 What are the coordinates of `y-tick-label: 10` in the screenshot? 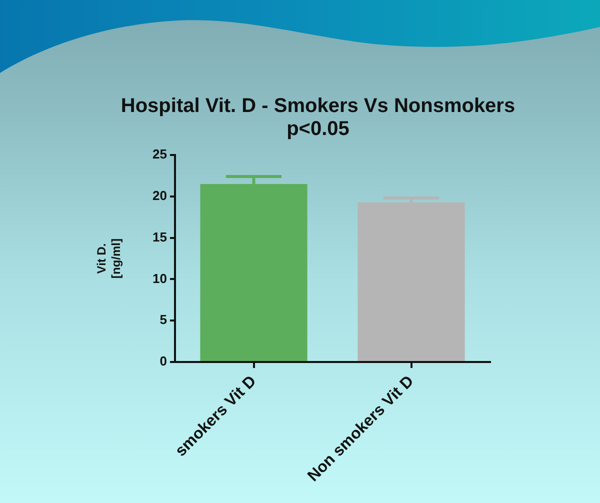 It's located at (159, 278).